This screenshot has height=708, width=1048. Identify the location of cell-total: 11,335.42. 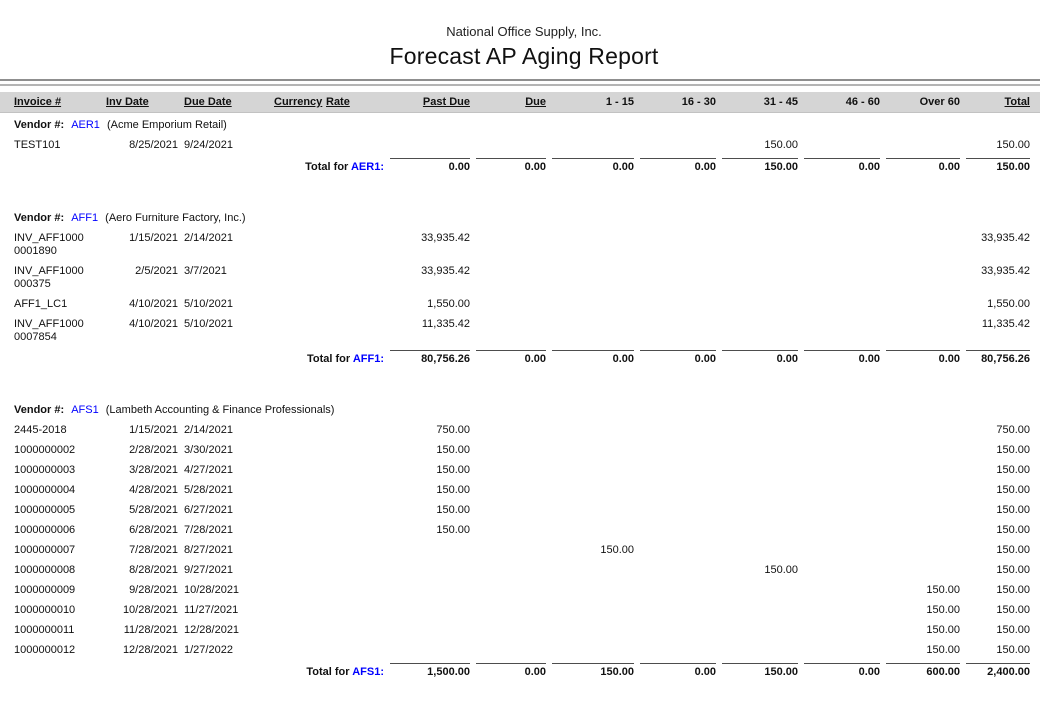
(1005, 324).